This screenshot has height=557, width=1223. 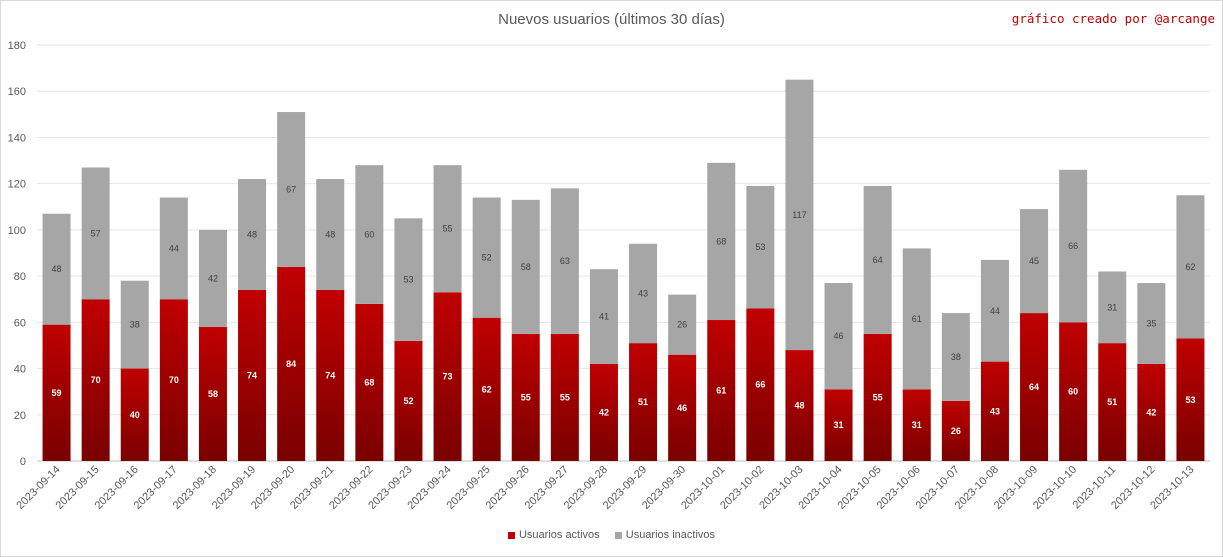 I want to click on legend-swatch-inactive, so click(x=618, y=535).